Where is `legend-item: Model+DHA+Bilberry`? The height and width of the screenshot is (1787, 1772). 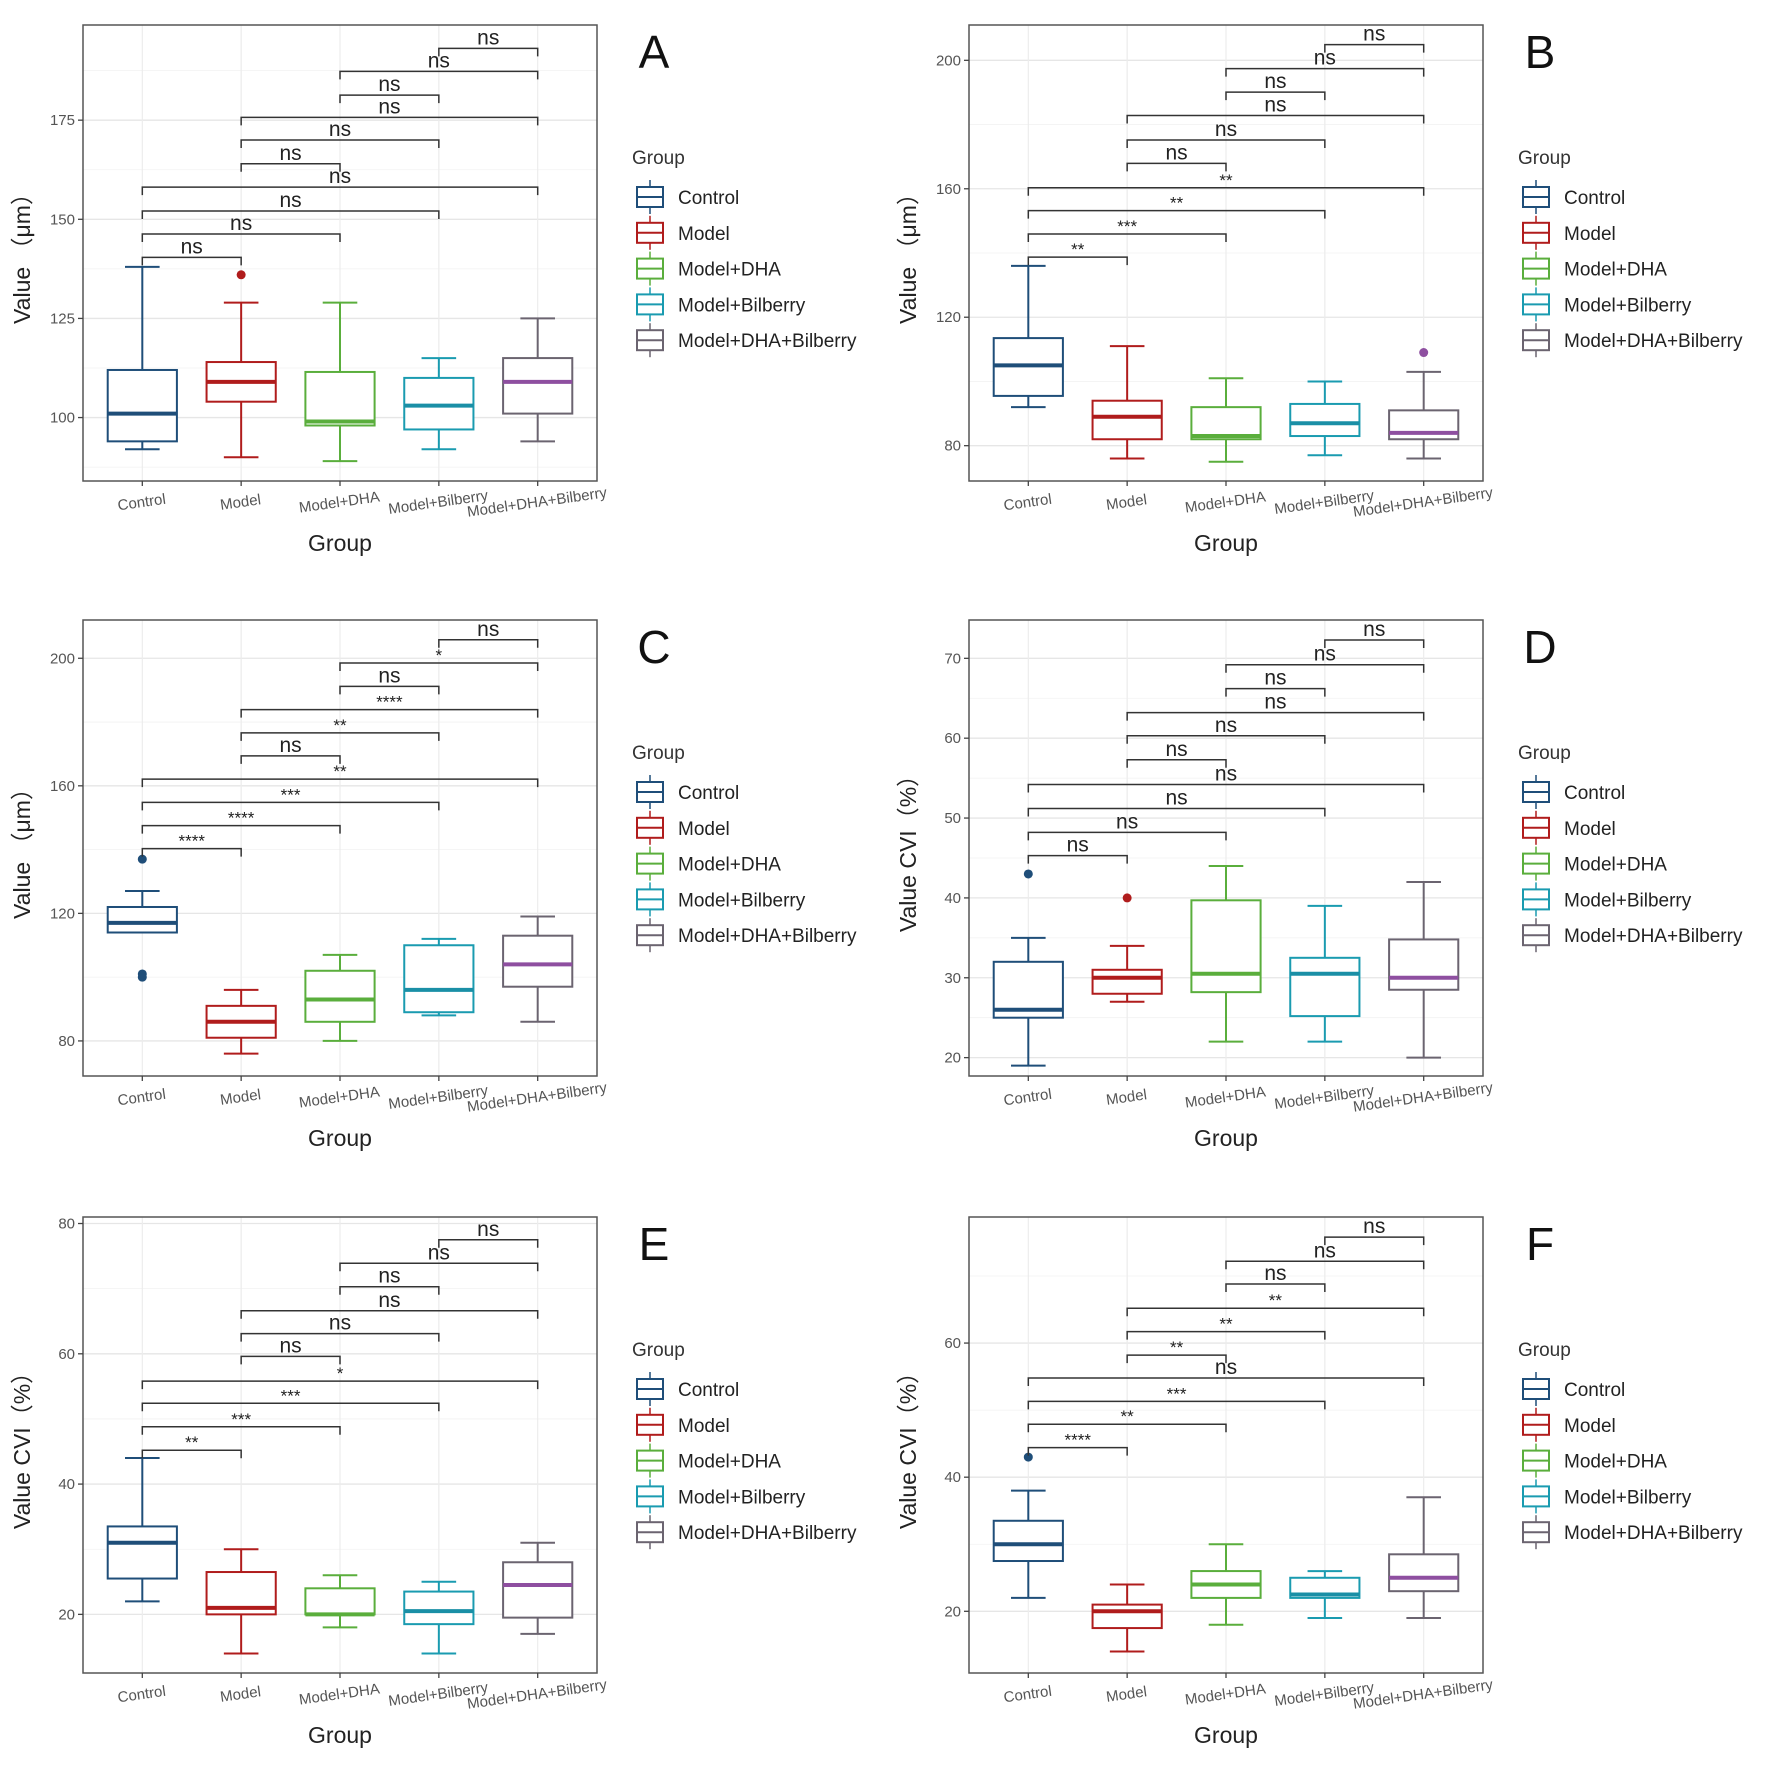 legend-item: Model+DHA+Bilberry is located at coordinates (746, 935).